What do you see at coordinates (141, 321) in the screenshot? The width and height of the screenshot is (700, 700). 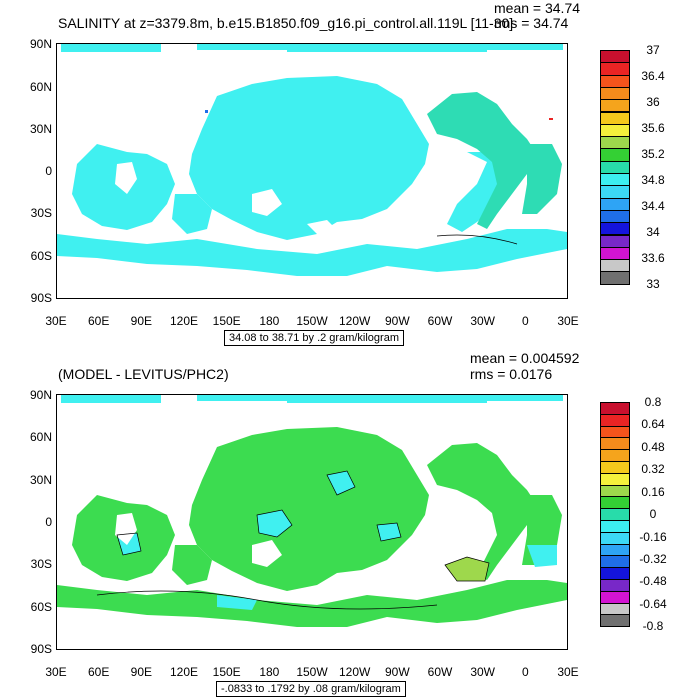 I see `p1-lon-label: 90E` at bounding box center [141, 321].